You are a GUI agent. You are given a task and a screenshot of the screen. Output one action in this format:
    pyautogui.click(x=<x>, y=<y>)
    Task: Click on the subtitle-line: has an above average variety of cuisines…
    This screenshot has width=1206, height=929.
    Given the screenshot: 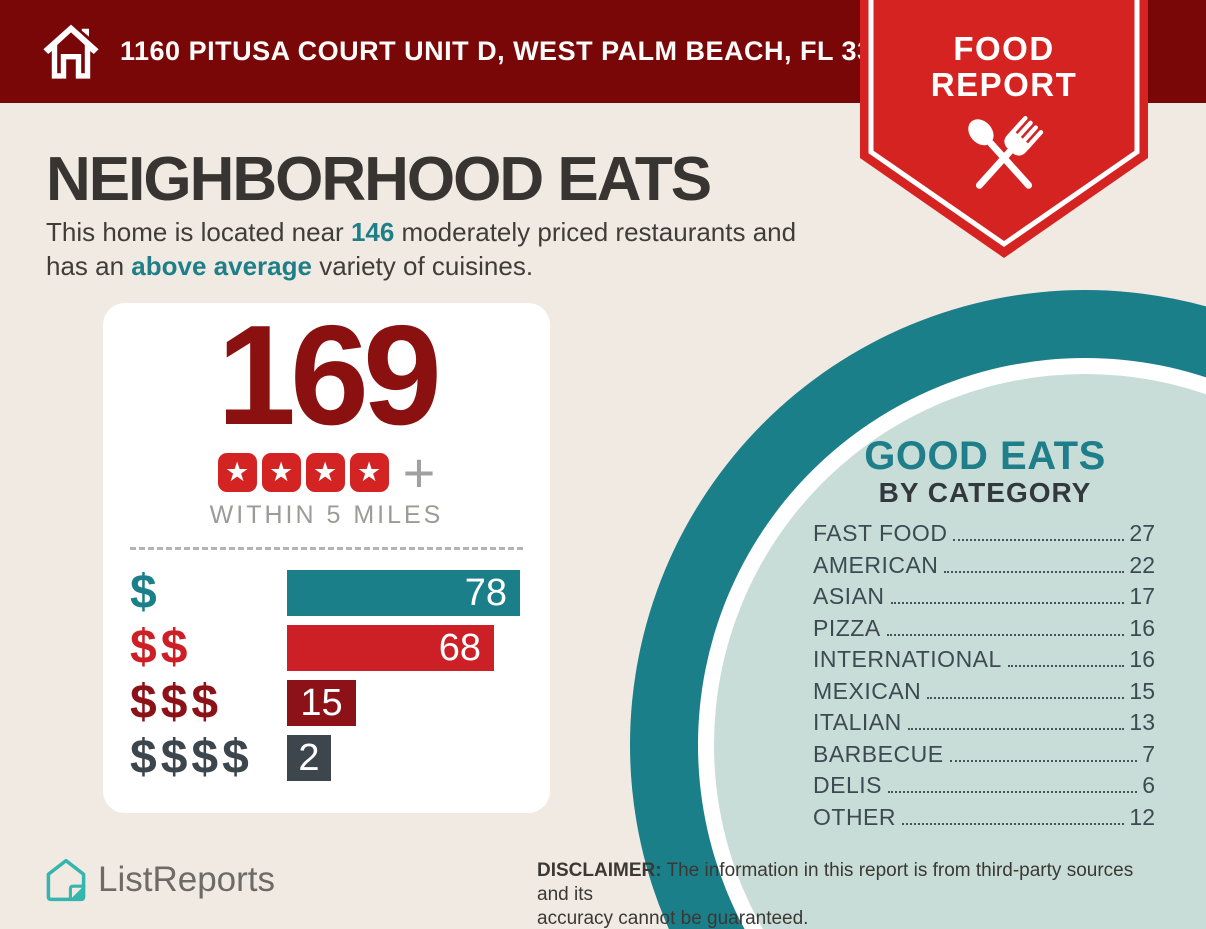 What is the action you would take?
    pyautogui.click(x=456, y=266)
    